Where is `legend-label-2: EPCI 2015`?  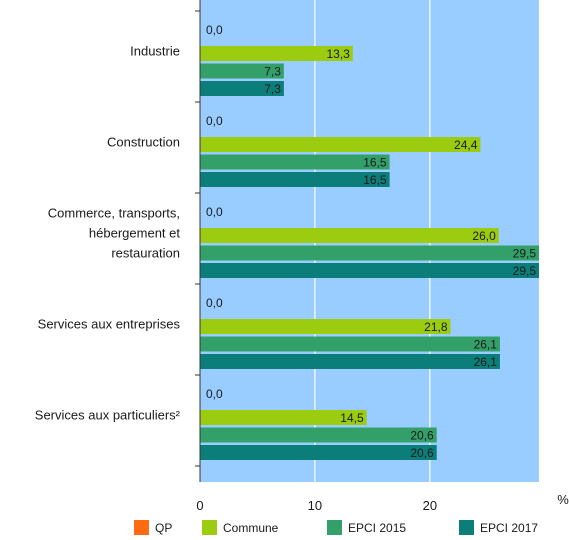 legend-label-2: EPCI 2015 is located at coordinates (377, 528).